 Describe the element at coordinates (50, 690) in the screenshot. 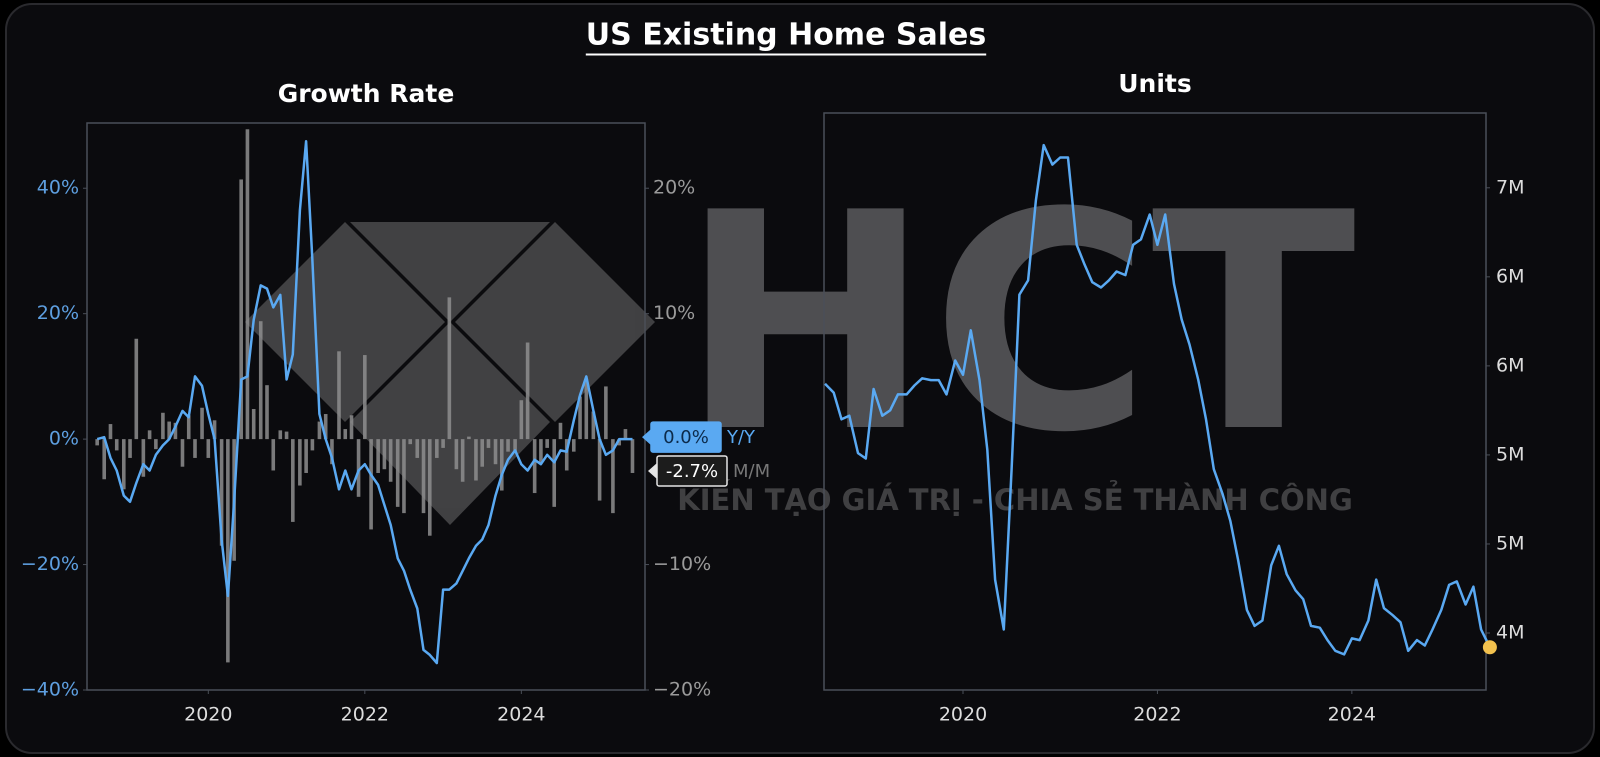

I see `y-tick-label: −40%` at that location.